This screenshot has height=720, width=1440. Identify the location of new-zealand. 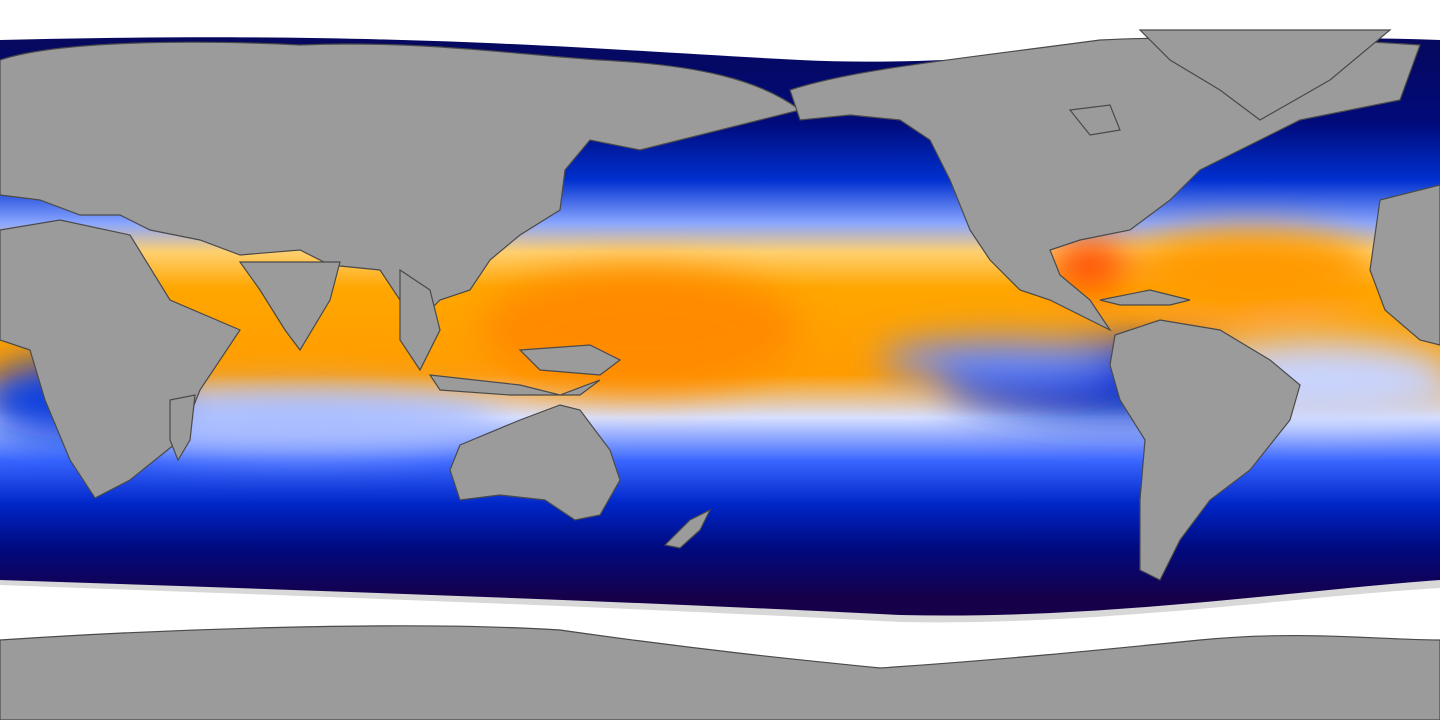
(687, 528).